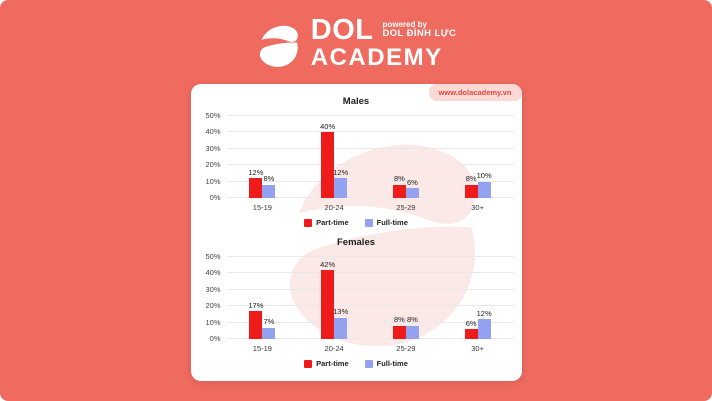 This screenshot has width=712, height=401. I want to click on bar-value-label: 7%, so click(269, 322).